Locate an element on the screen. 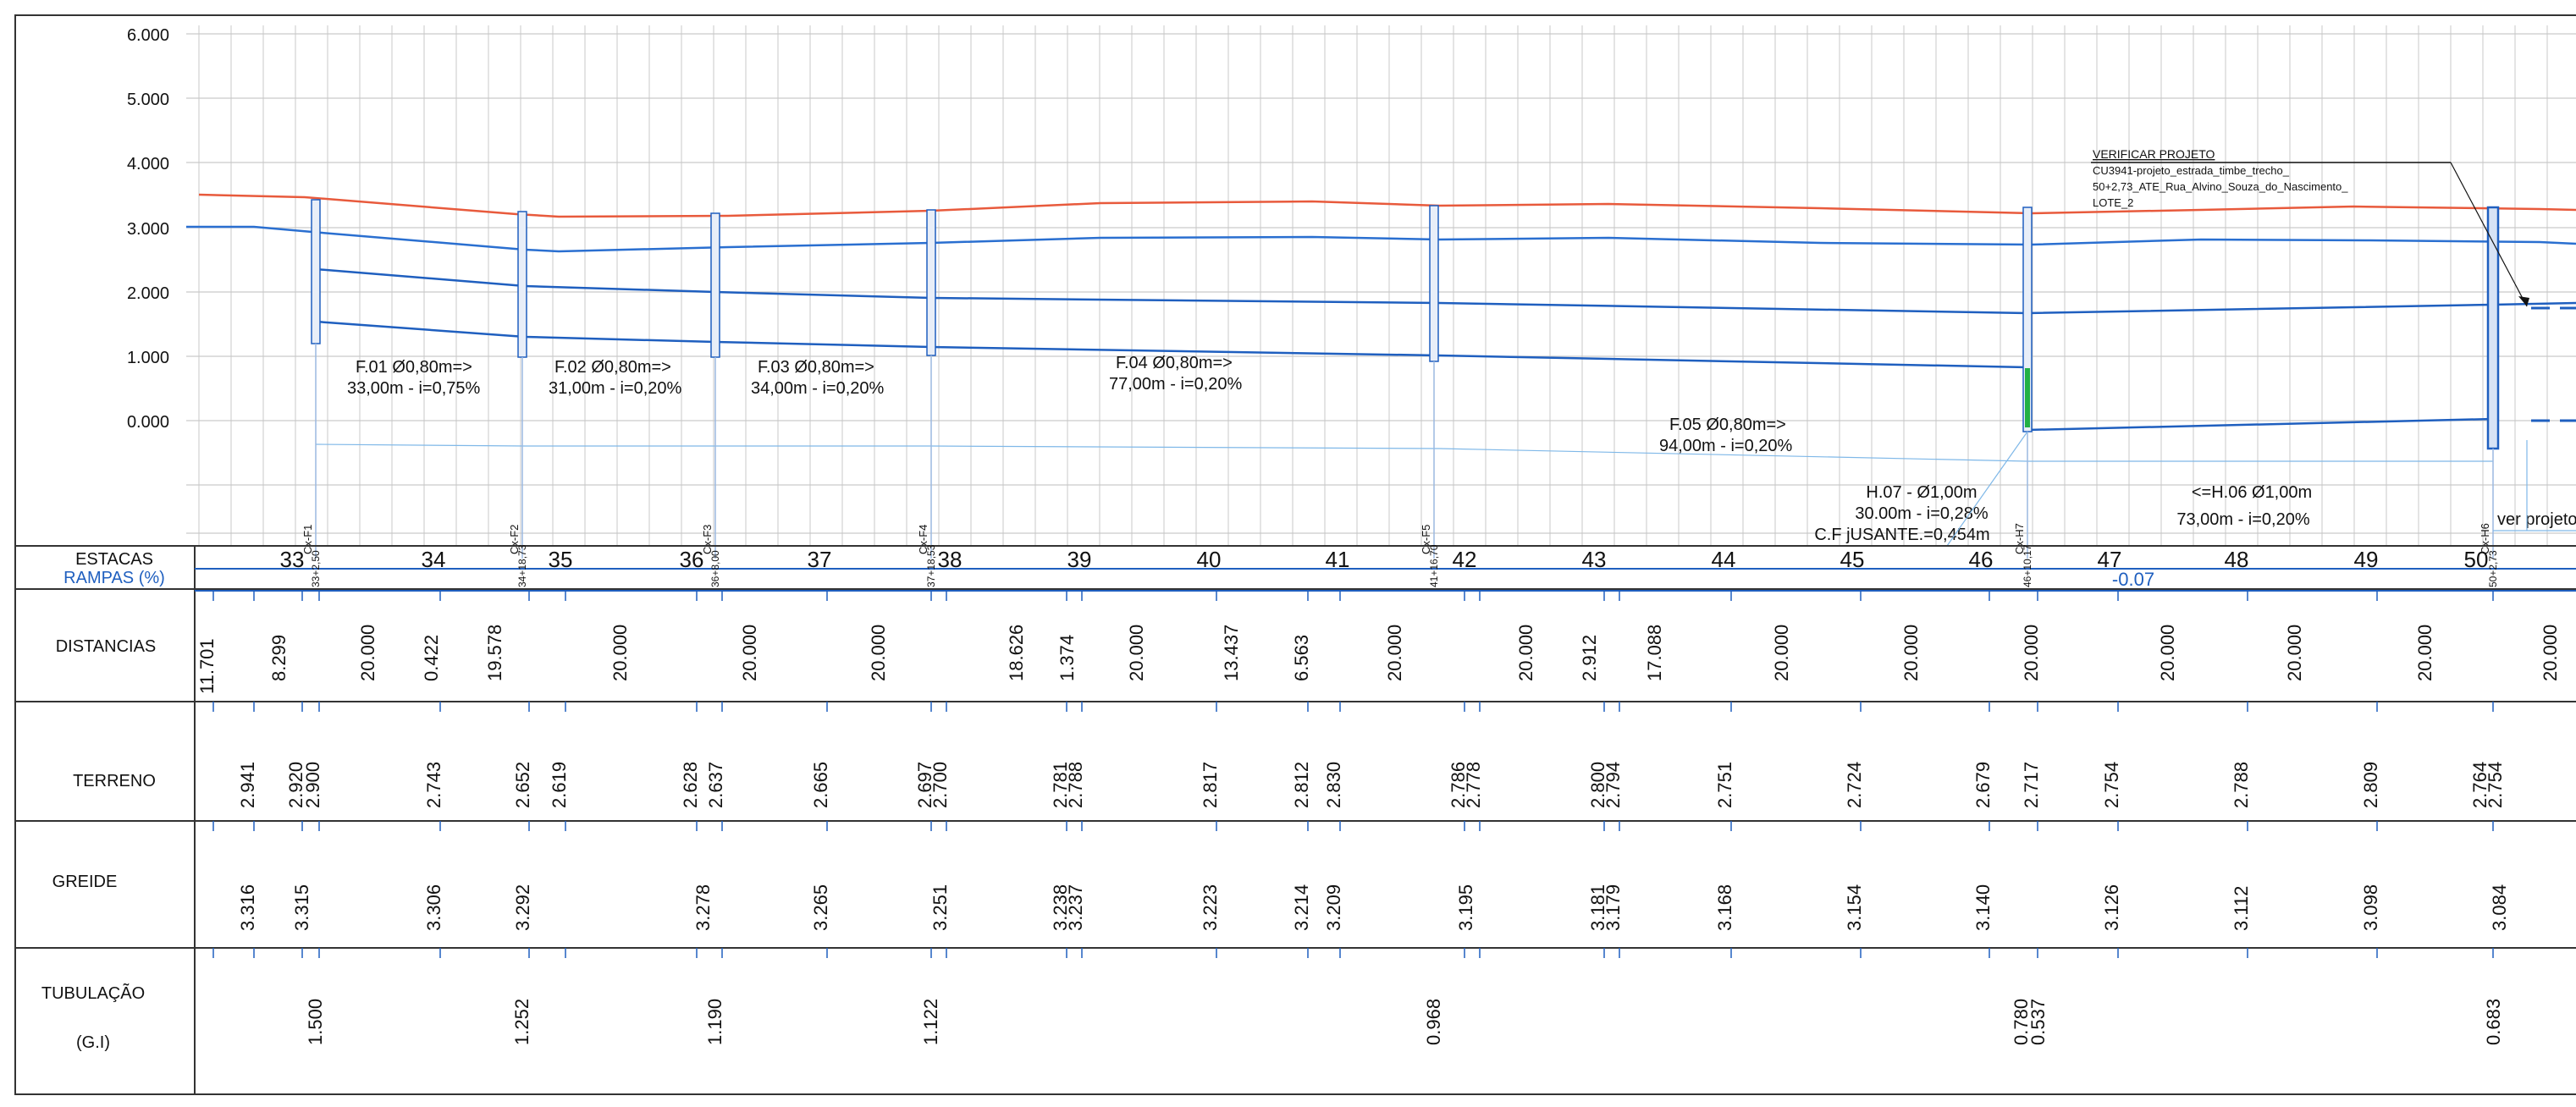  station-number: 35 is located at coordinates (561, 559).